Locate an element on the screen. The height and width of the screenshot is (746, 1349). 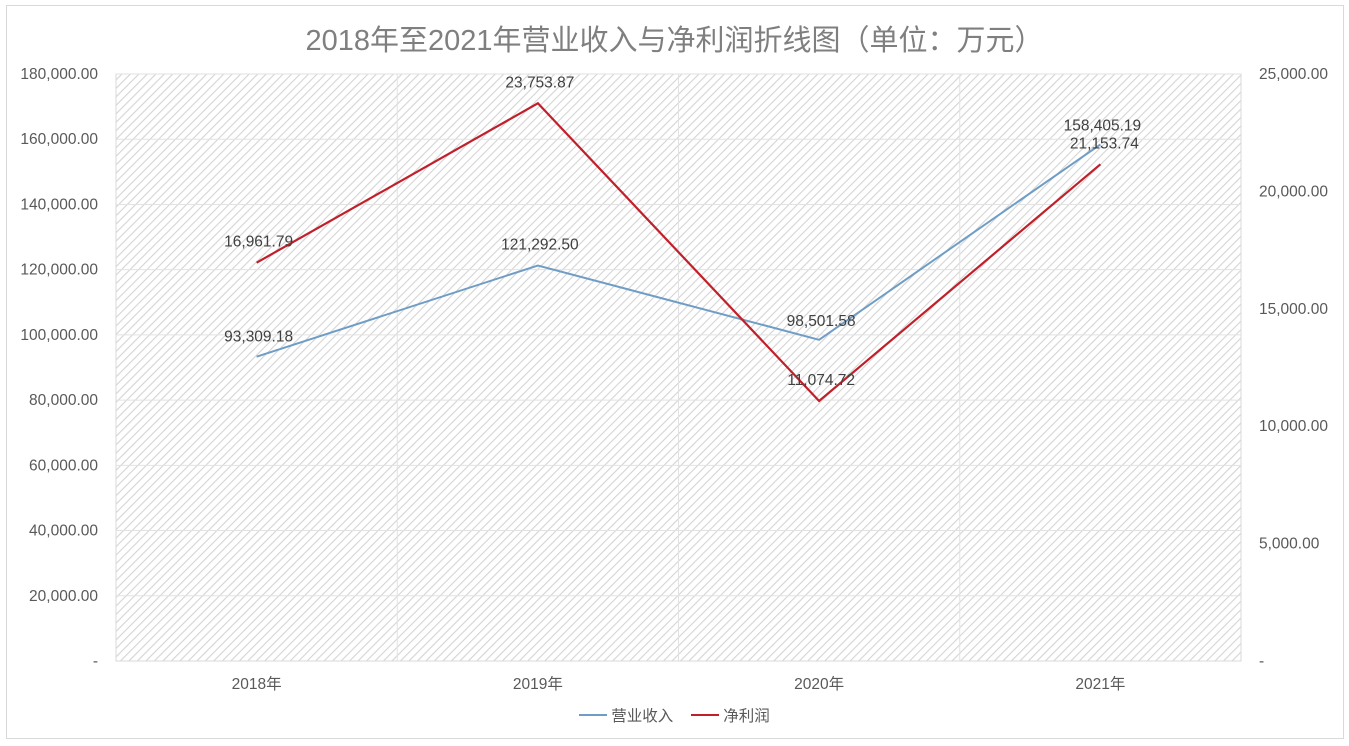
left-axis-tick: 180,000.00 is located at coordinates (59, 74).